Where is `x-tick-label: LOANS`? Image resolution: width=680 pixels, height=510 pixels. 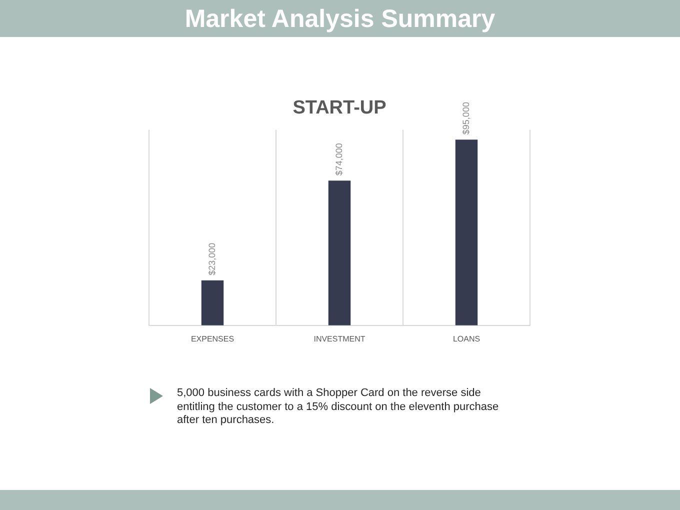 x-tick-label: LOANS is located at coordinates (466, 339).